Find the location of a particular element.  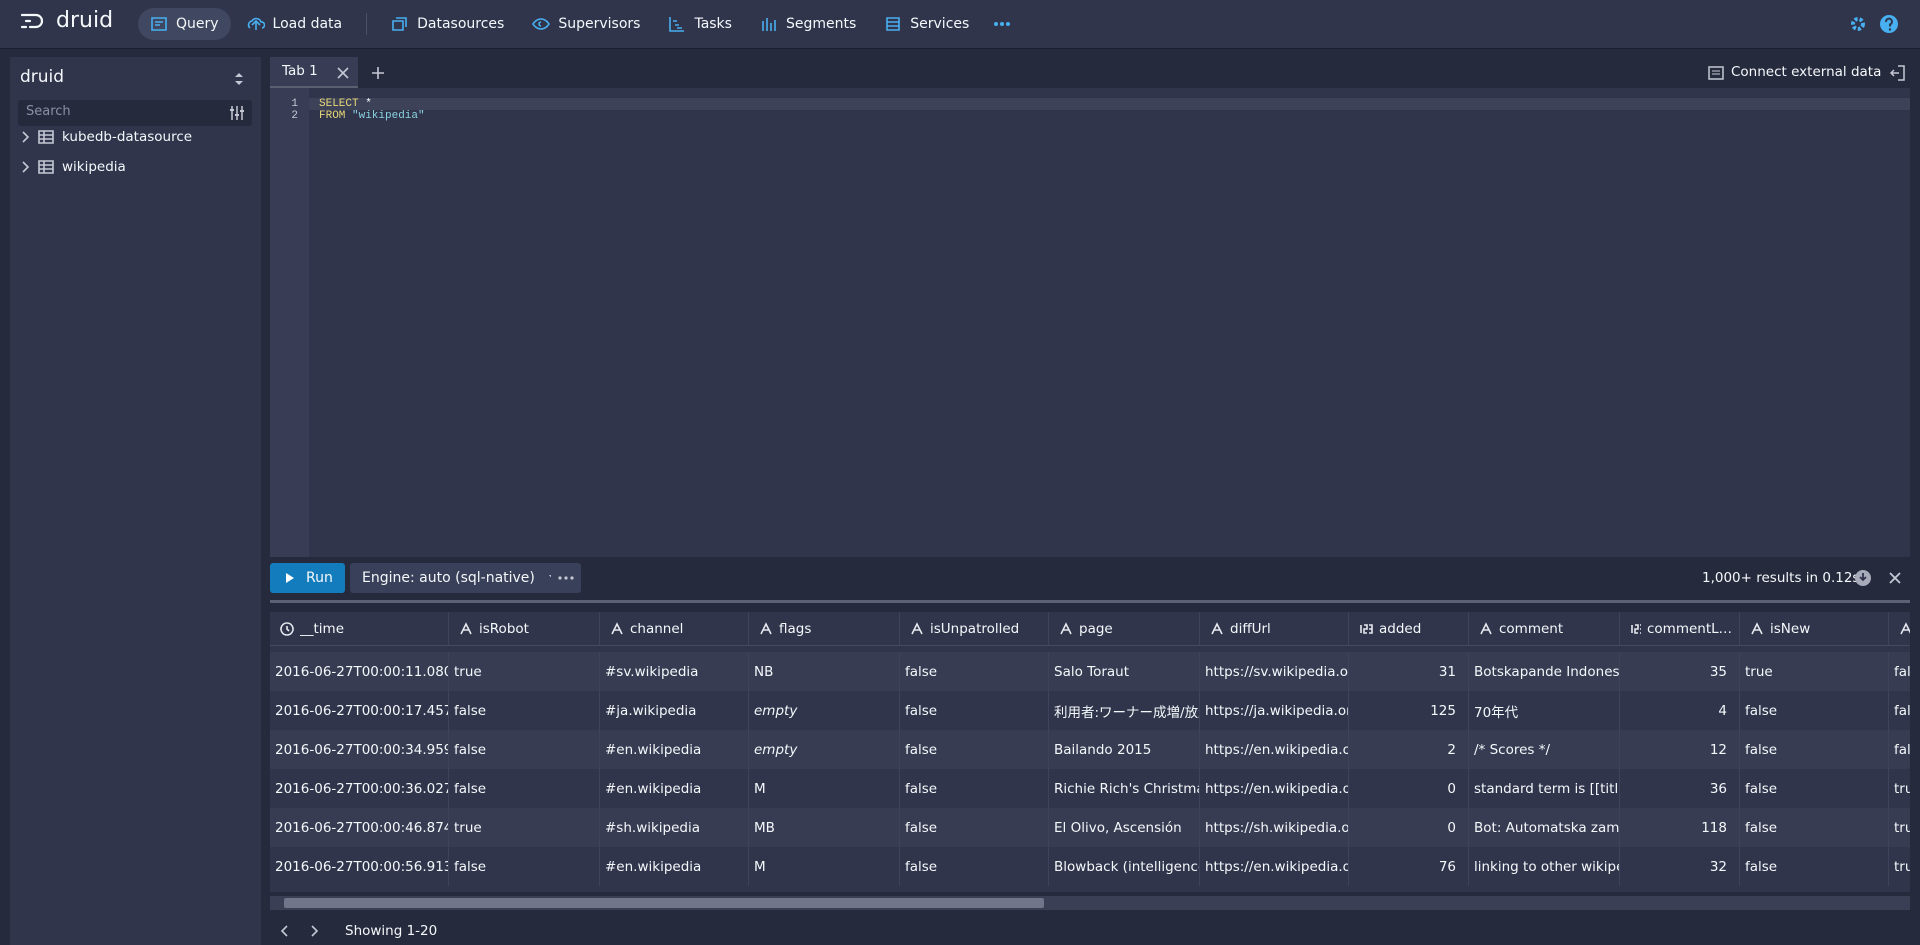

nav-item: Query is located at coordinates (184, 24).